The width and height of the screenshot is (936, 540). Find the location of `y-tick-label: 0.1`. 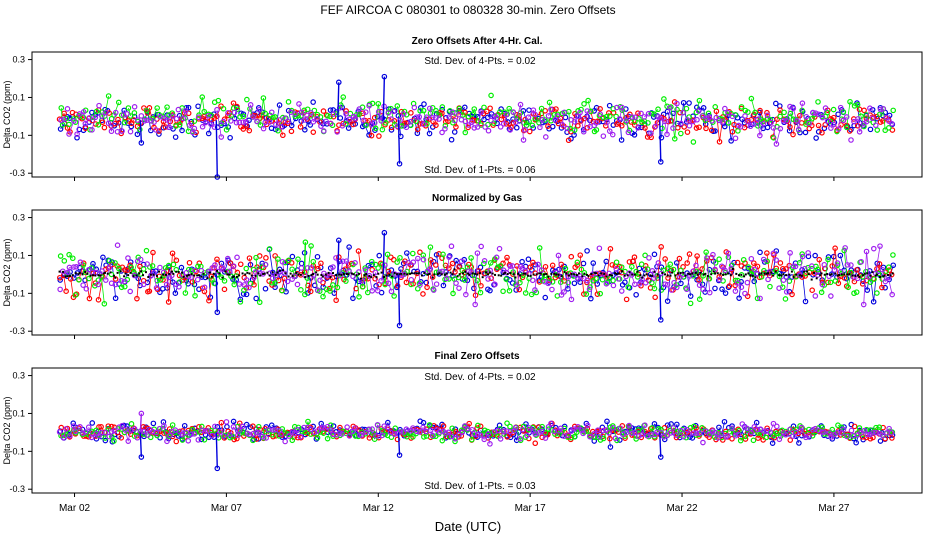

y-tick-label: 0.1 is located at coordinates (18, 255).